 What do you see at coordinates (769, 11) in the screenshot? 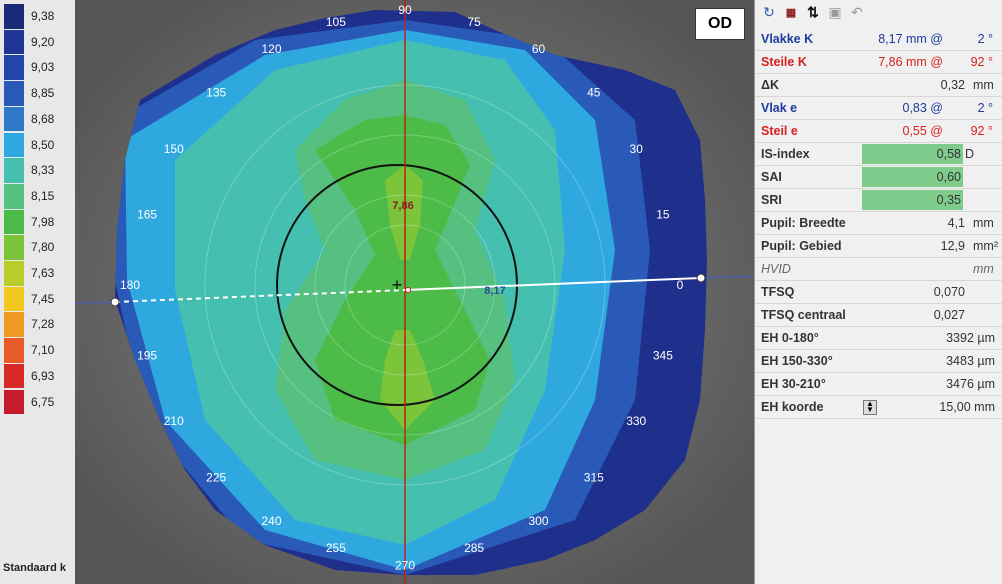
I see `refresh-icon: ↻` at bounding box center [769, 11].